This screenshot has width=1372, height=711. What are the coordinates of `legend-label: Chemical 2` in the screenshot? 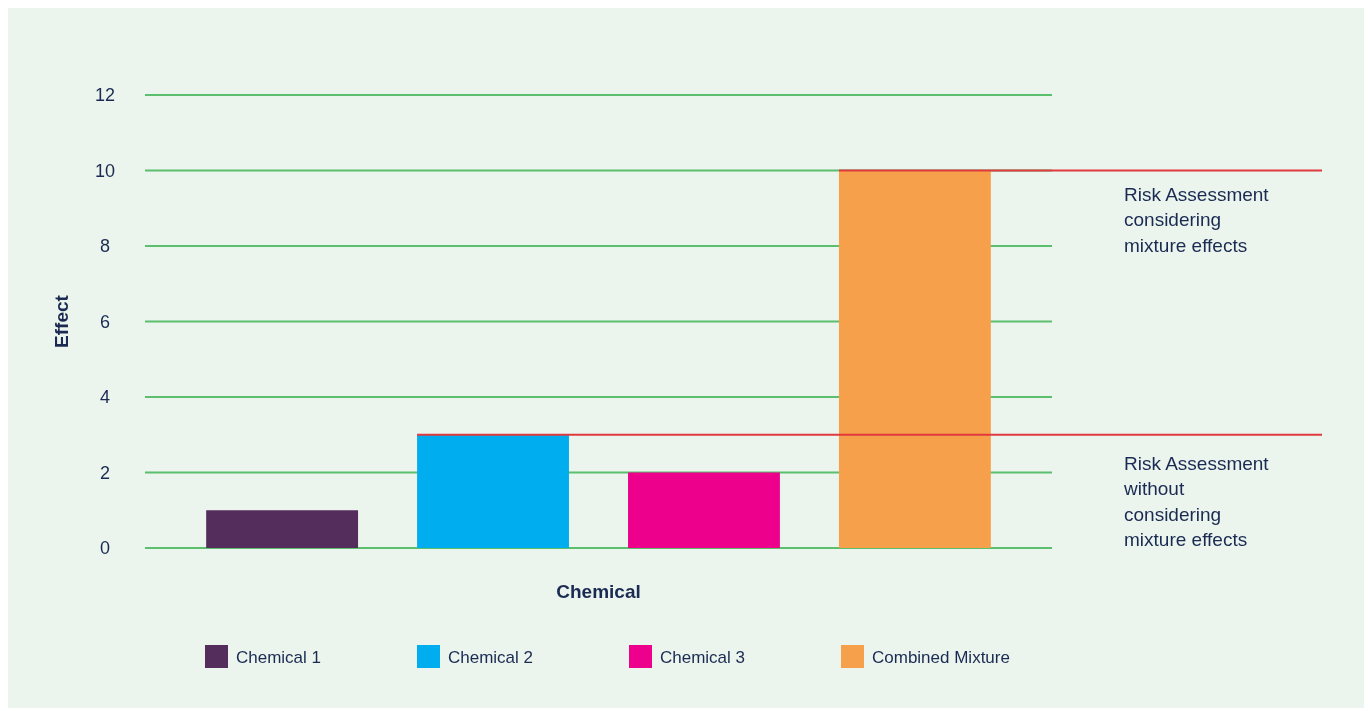 It's located at (491, 657).